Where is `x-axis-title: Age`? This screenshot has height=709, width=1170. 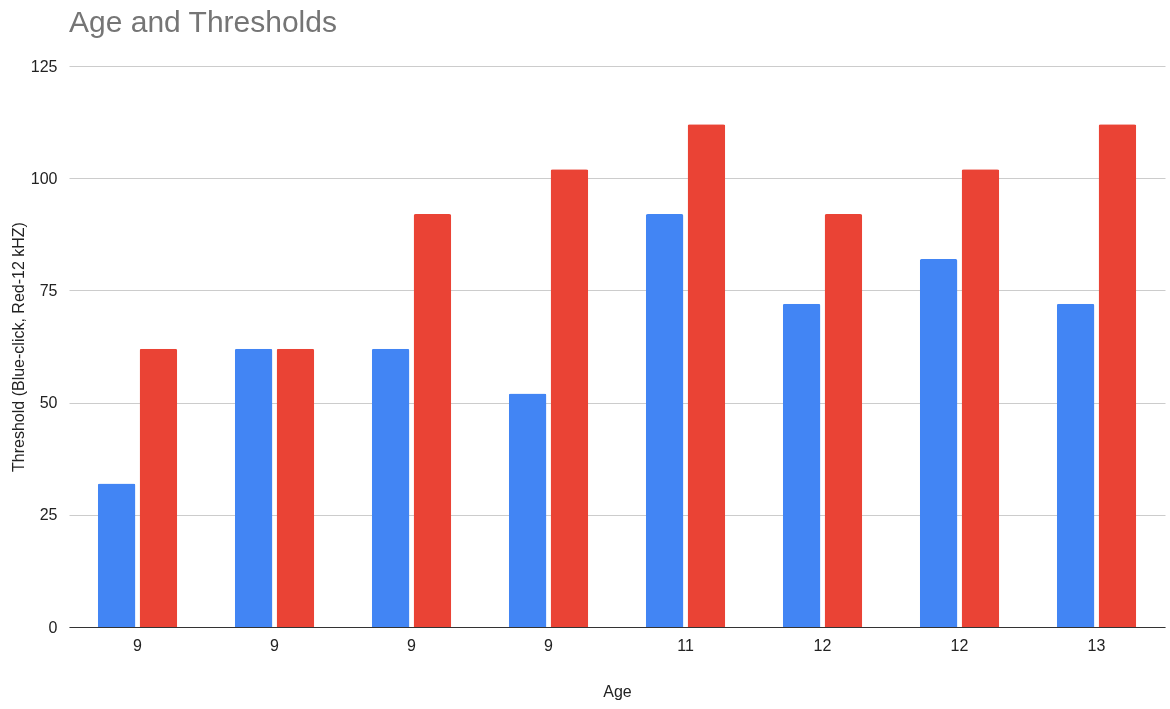
x-axis-title: Age is located at coordinates (617, 691).